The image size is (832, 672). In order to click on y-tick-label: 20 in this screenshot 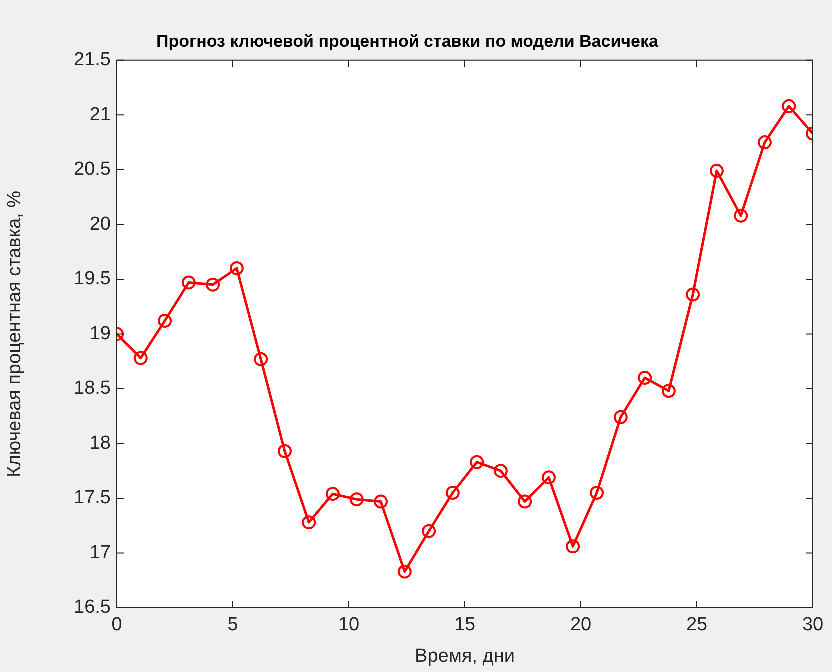, I will do `click(100, 224)`.